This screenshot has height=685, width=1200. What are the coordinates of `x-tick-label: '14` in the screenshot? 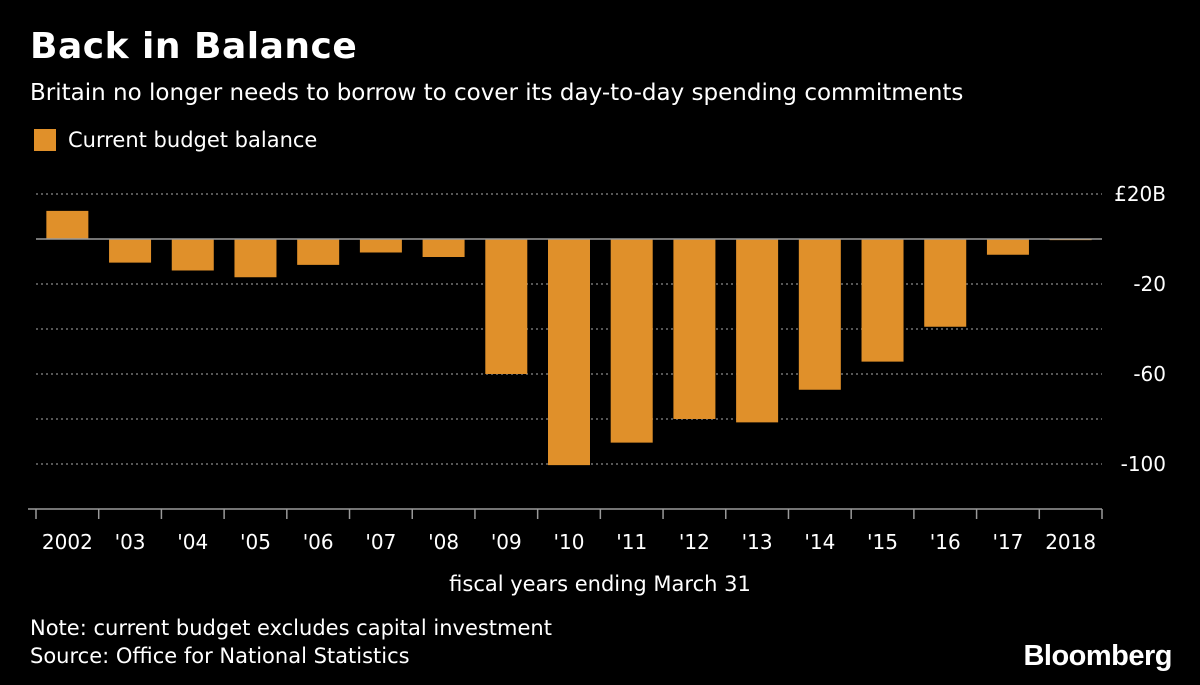 It's located at (819, 542).